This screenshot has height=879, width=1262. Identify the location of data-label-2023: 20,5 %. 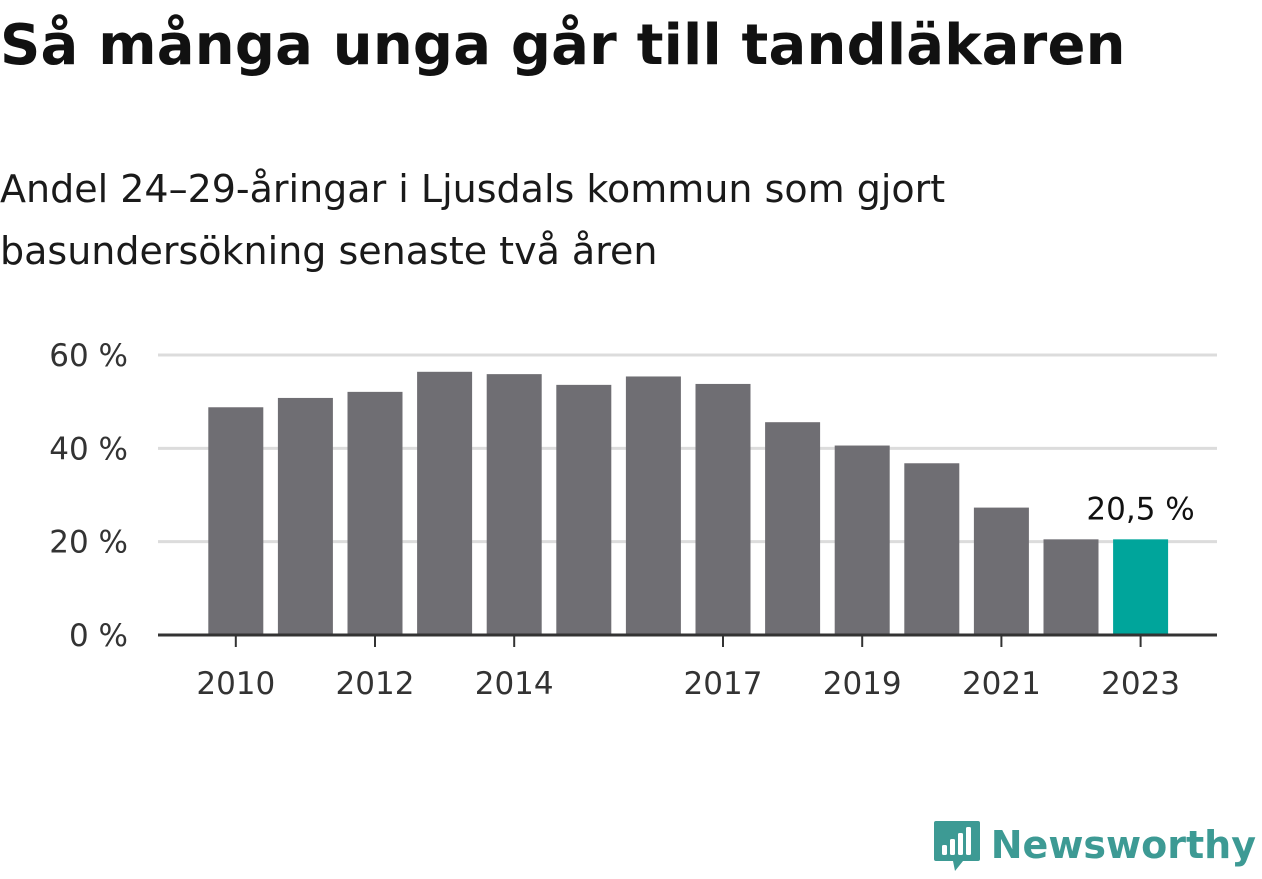
(1140, 509).